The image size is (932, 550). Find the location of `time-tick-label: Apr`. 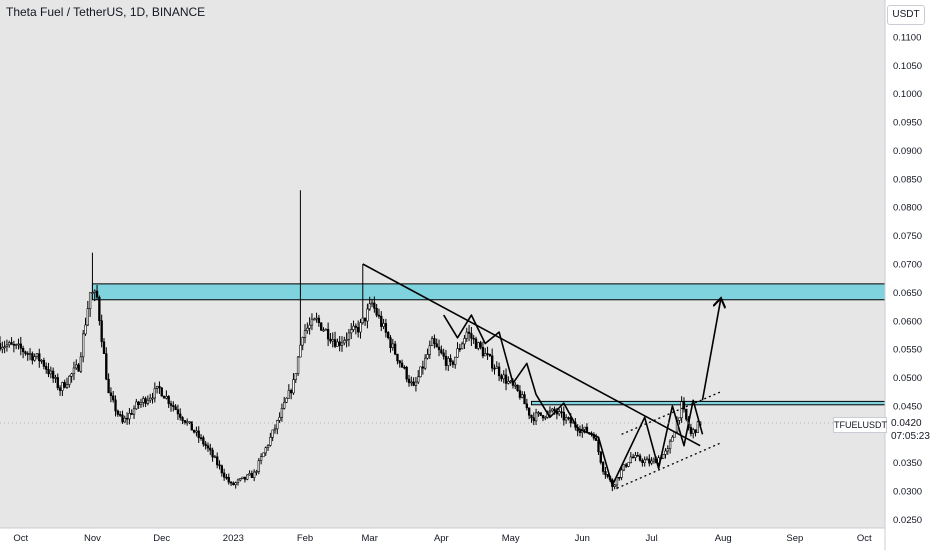

time-tick-label: Apr is located at coordinates (441, 538).